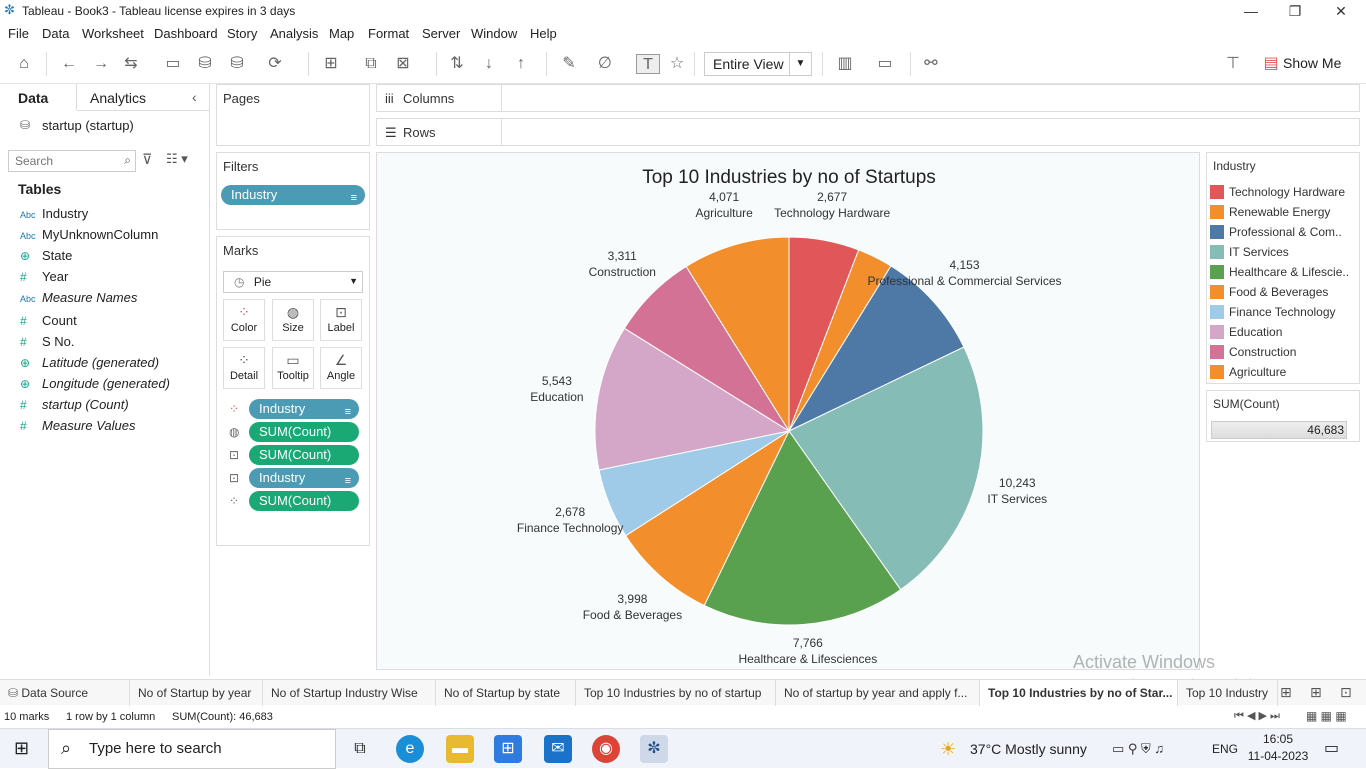  Describe the element at coordinates (65, 161) in the screenshot. I see `search-input` at that location.